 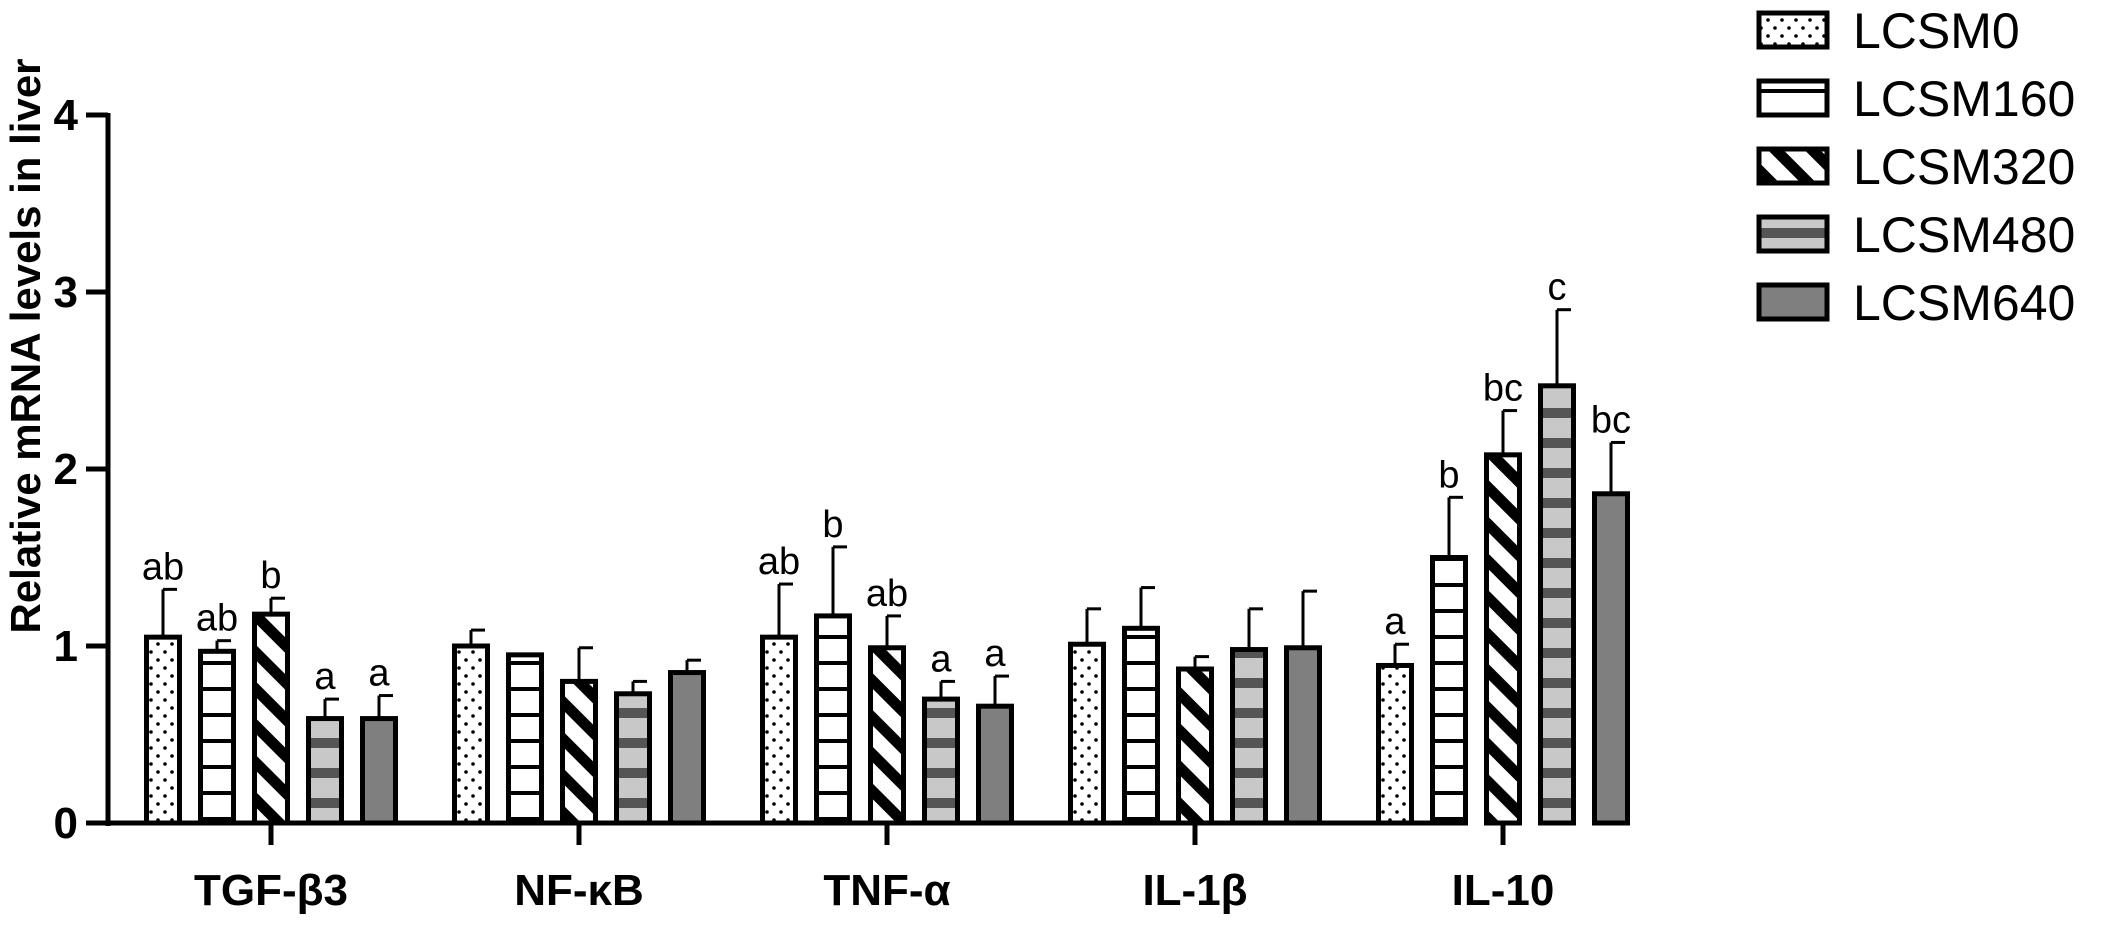 I want to click on y-axis-label: Relative mRNA levels in liver, so click(x=25, y=345).